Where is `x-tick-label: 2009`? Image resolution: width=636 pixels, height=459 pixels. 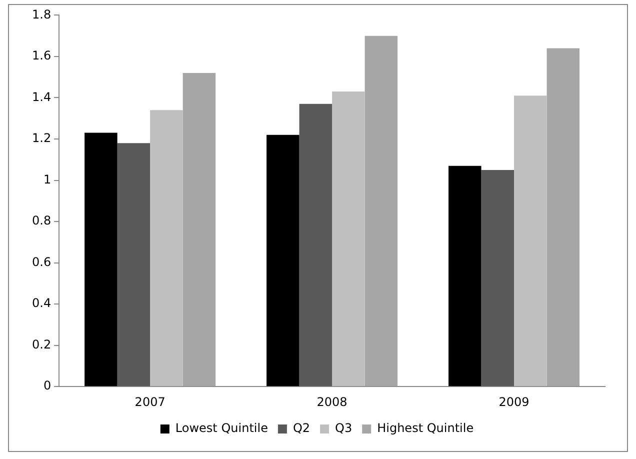
x-tick-label: 2009 is located at coordinates (514, 401).